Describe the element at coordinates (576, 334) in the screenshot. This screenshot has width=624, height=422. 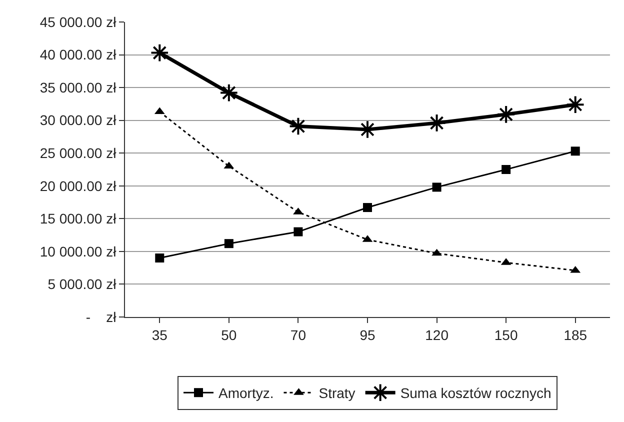
I see `x-tick-label: 185` at that location.